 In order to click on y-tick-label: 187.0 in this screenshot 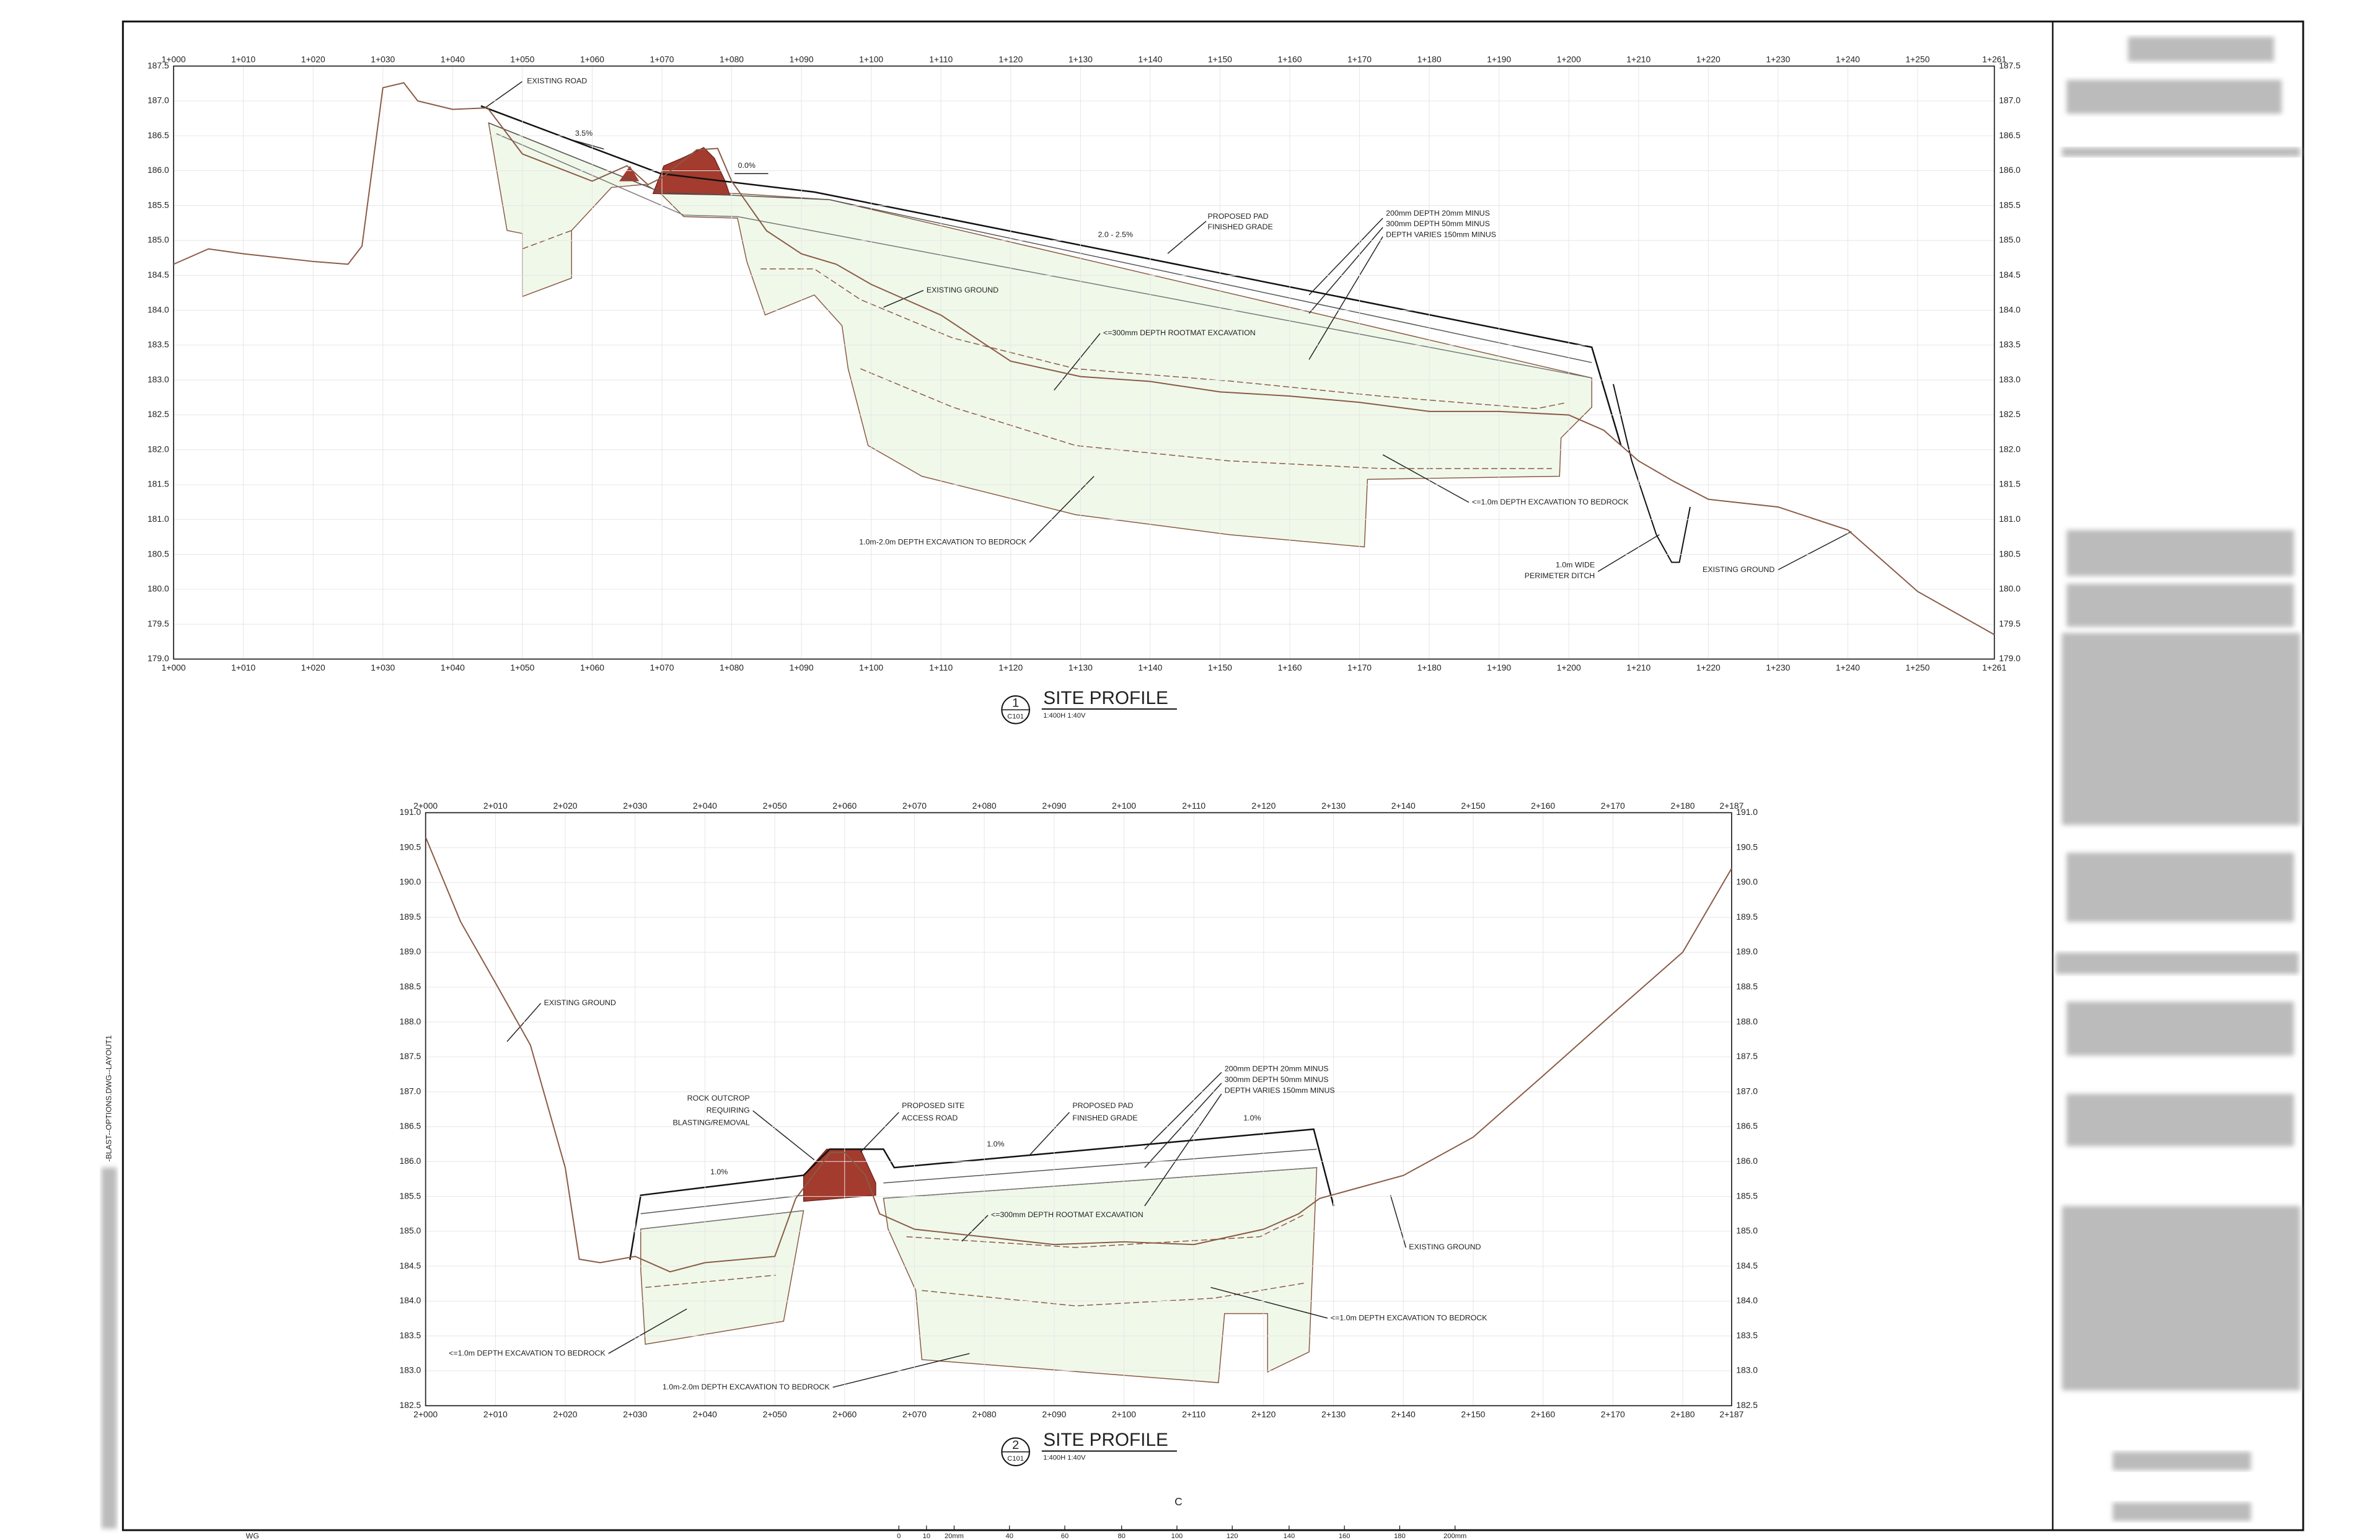, I will do `click(1747, 1091)`.